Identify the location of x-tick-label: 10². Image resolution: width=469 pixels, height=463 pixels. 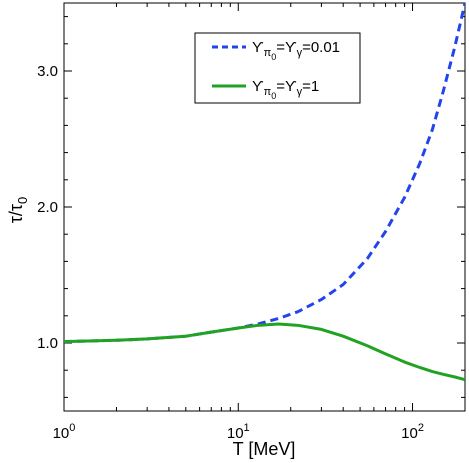
(412, 432).